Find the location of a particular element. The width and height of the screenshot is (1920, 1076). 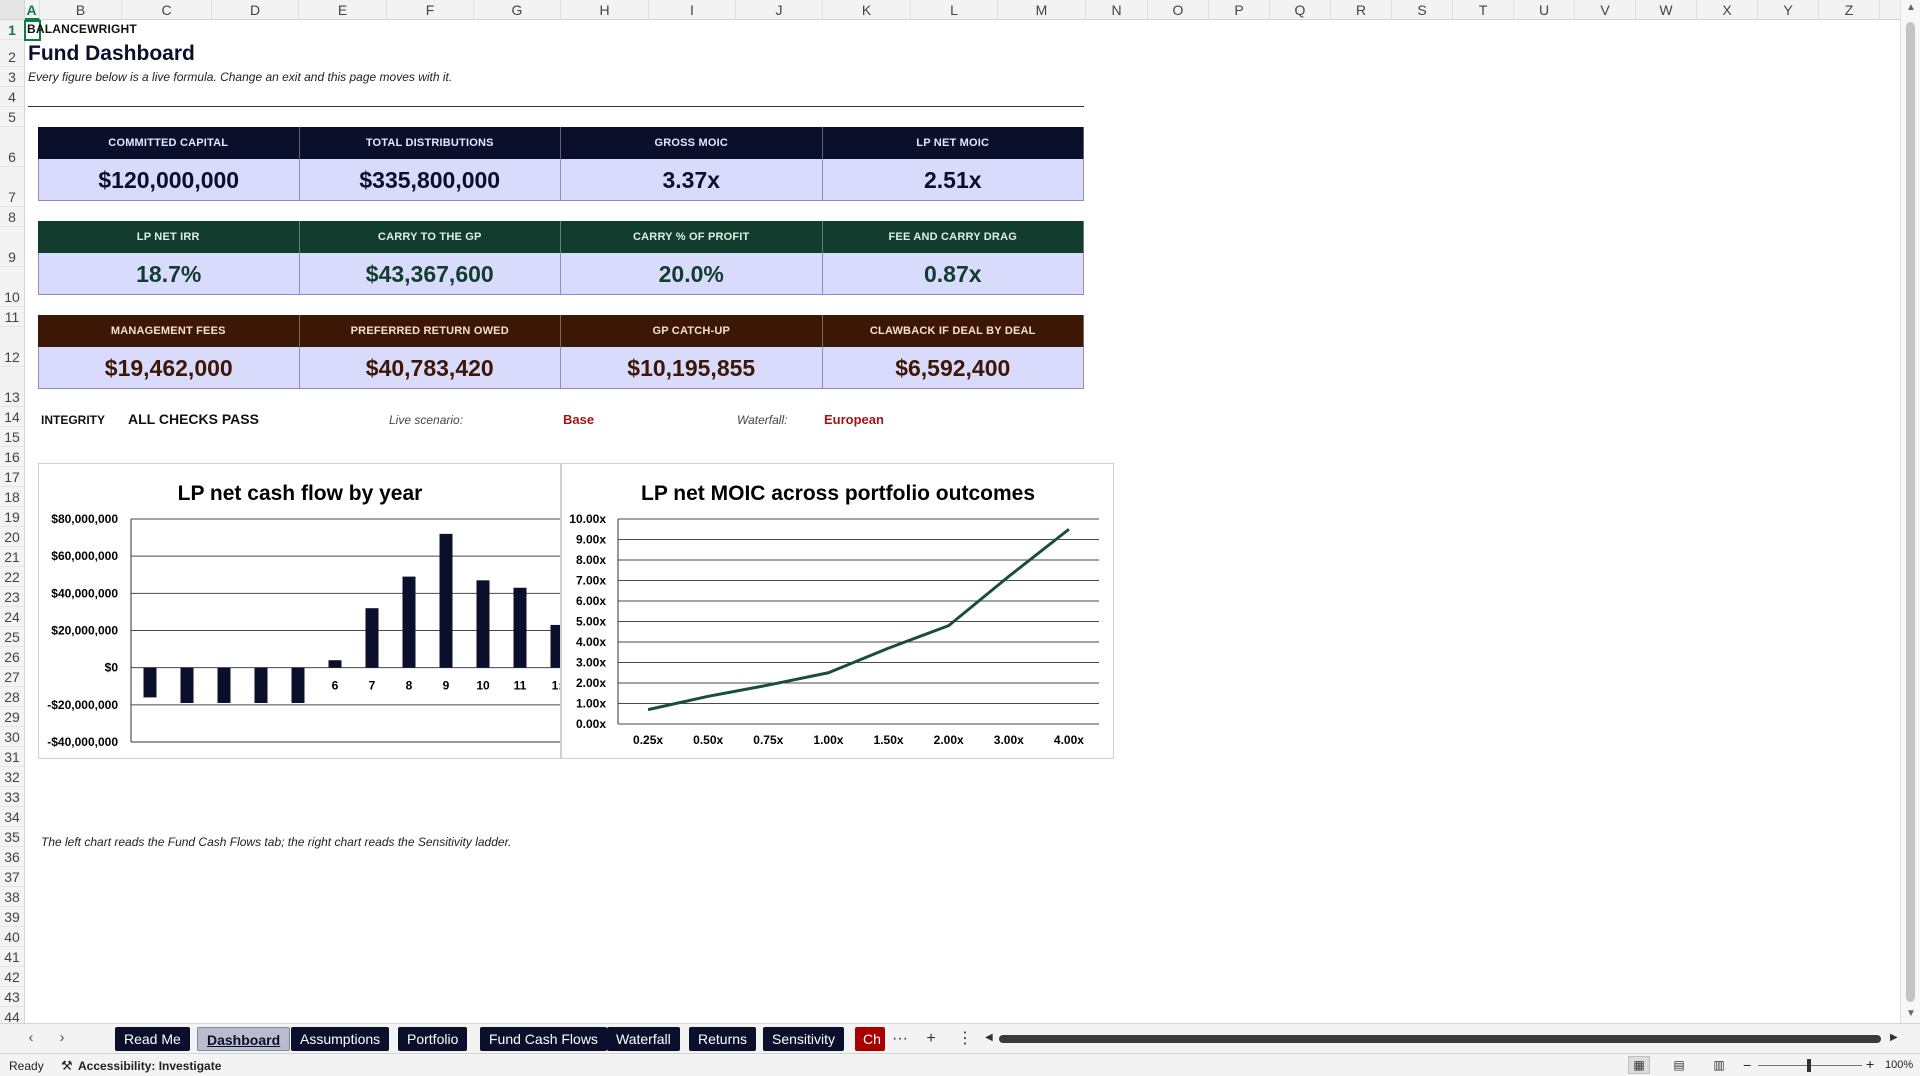

page-layout-view-icon: ▤ is located at coordinates (1679, 1065).